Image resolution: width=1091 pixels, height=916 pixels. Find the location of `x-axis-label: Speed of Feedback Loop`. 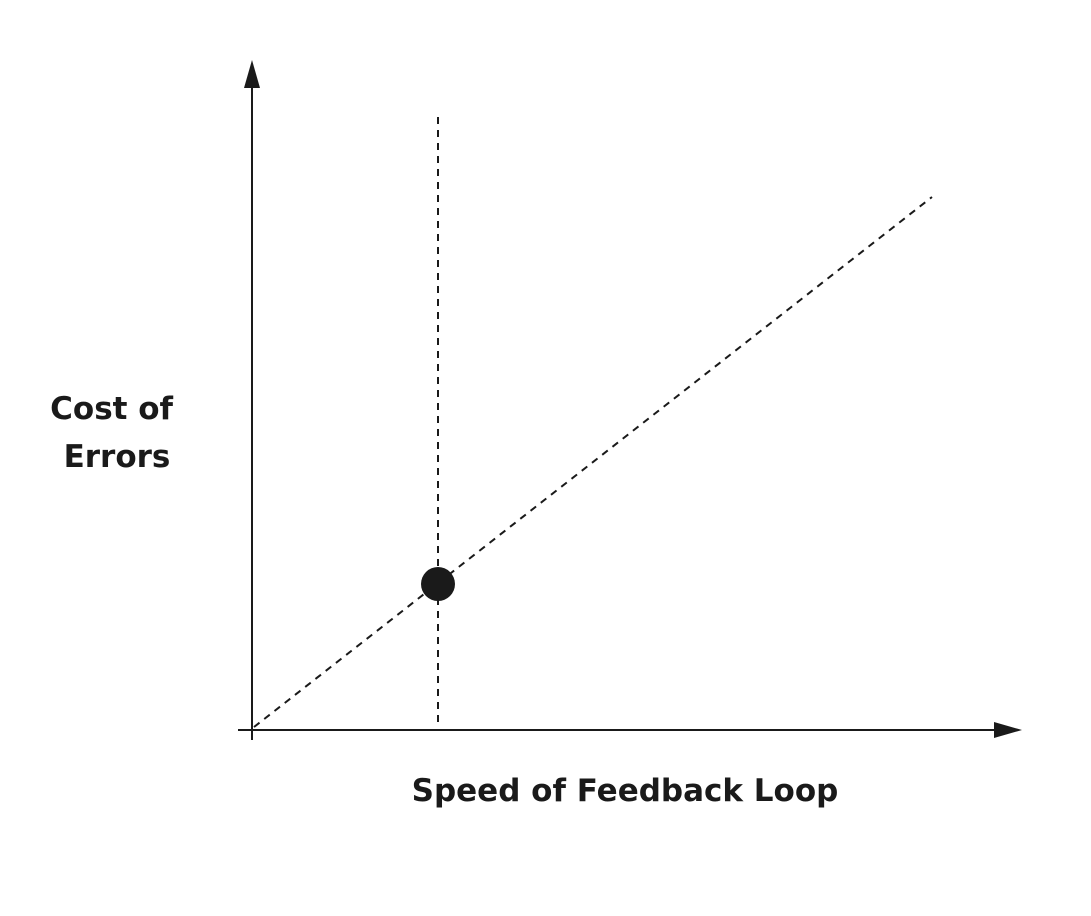

x-axis-label: Speed of Feedback Loop is located at coordinates (625, 791).